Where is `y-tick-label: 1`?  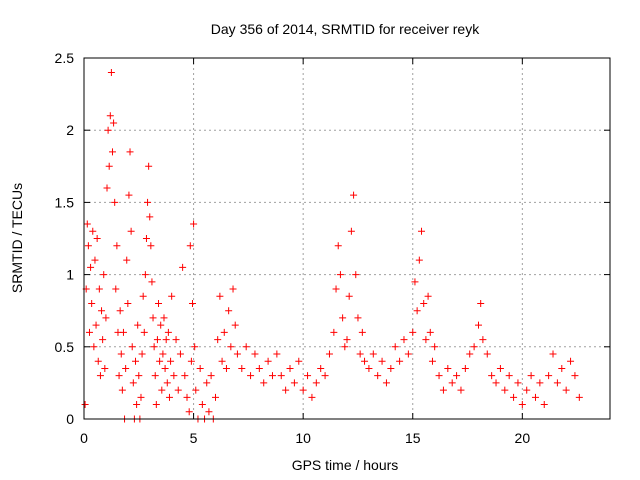
y-tick-label: 1 is located at coordinates (70, 275).